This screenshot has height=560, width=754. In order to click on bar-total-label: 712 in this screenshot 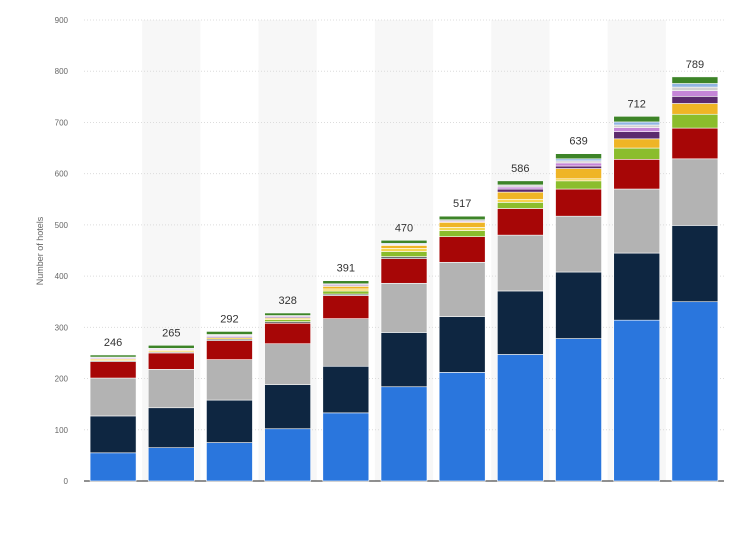, I will do `click(637, 104)`.